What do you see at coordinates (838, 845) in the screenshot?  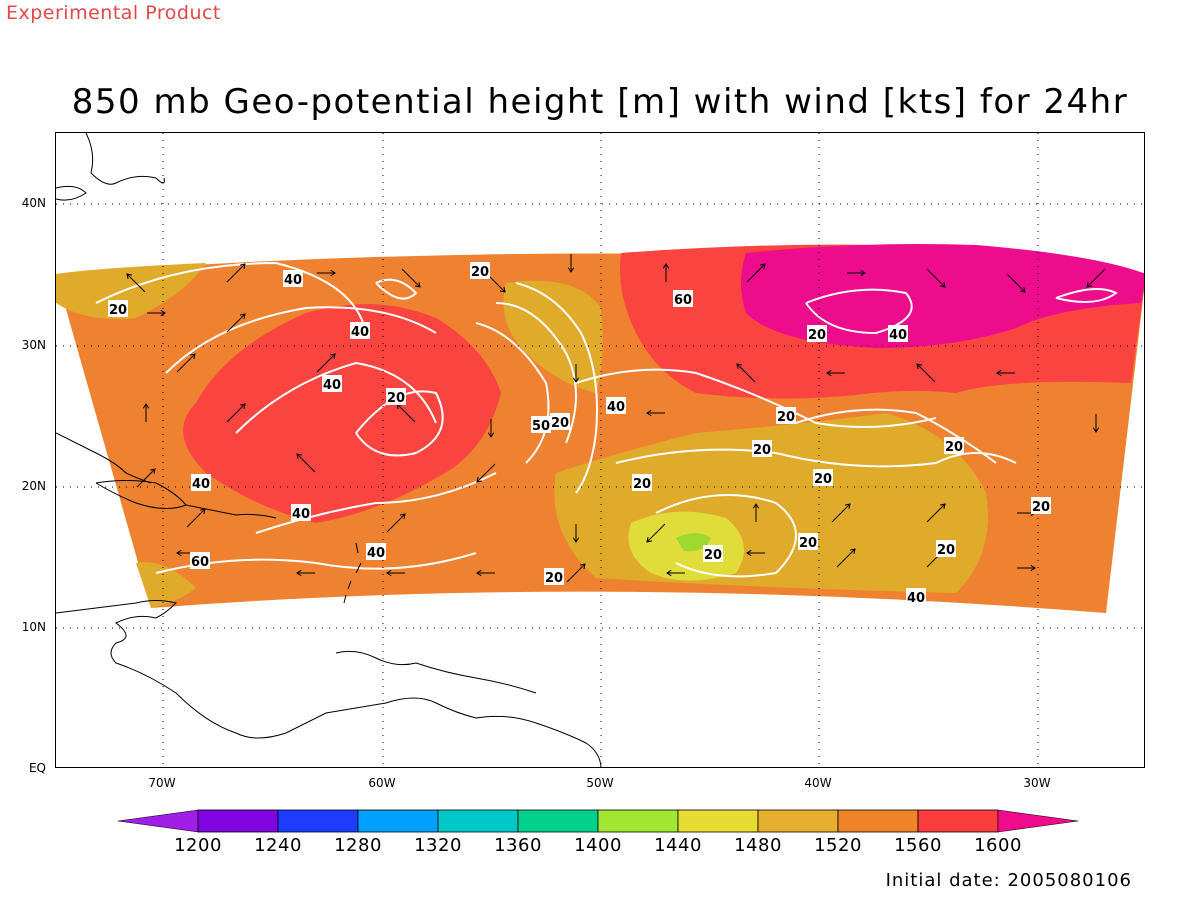 I see `colorbar-label: 1520` at bounding box center [838, 845].